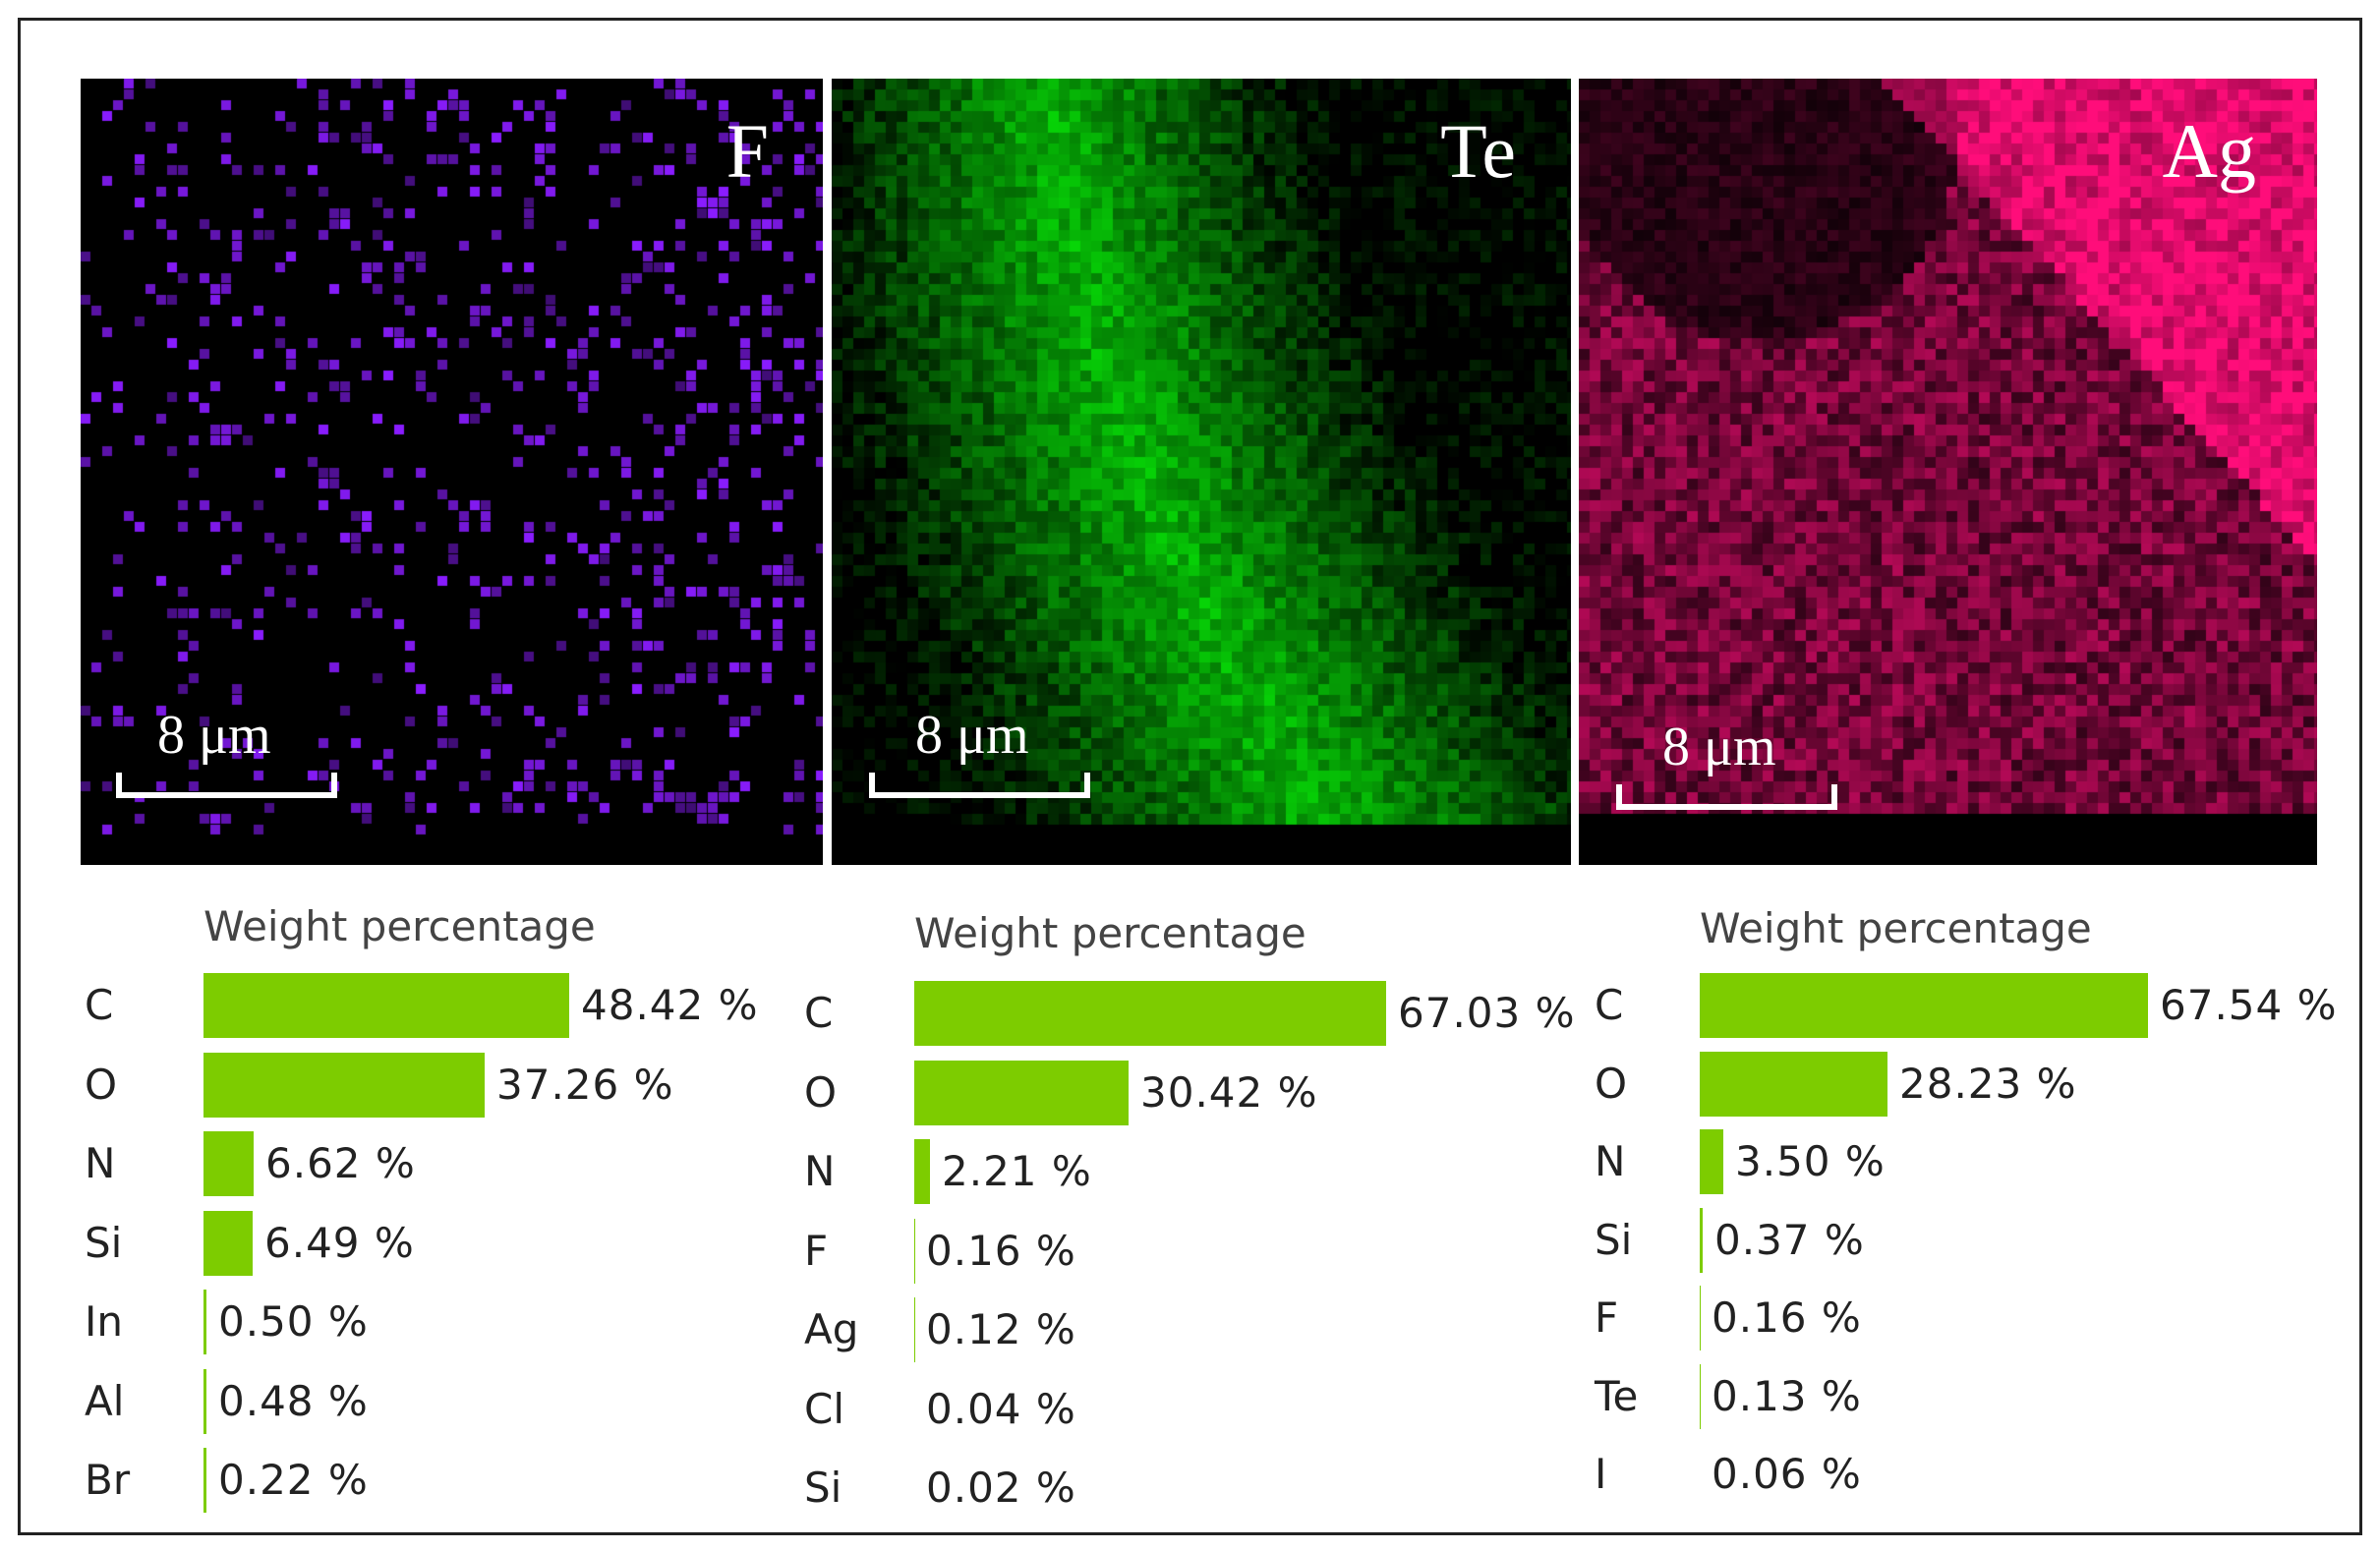  Describe the element at coordinates (340, 1163) in the screenshot. I see `weight-value-label: 6.62 %` at that location.